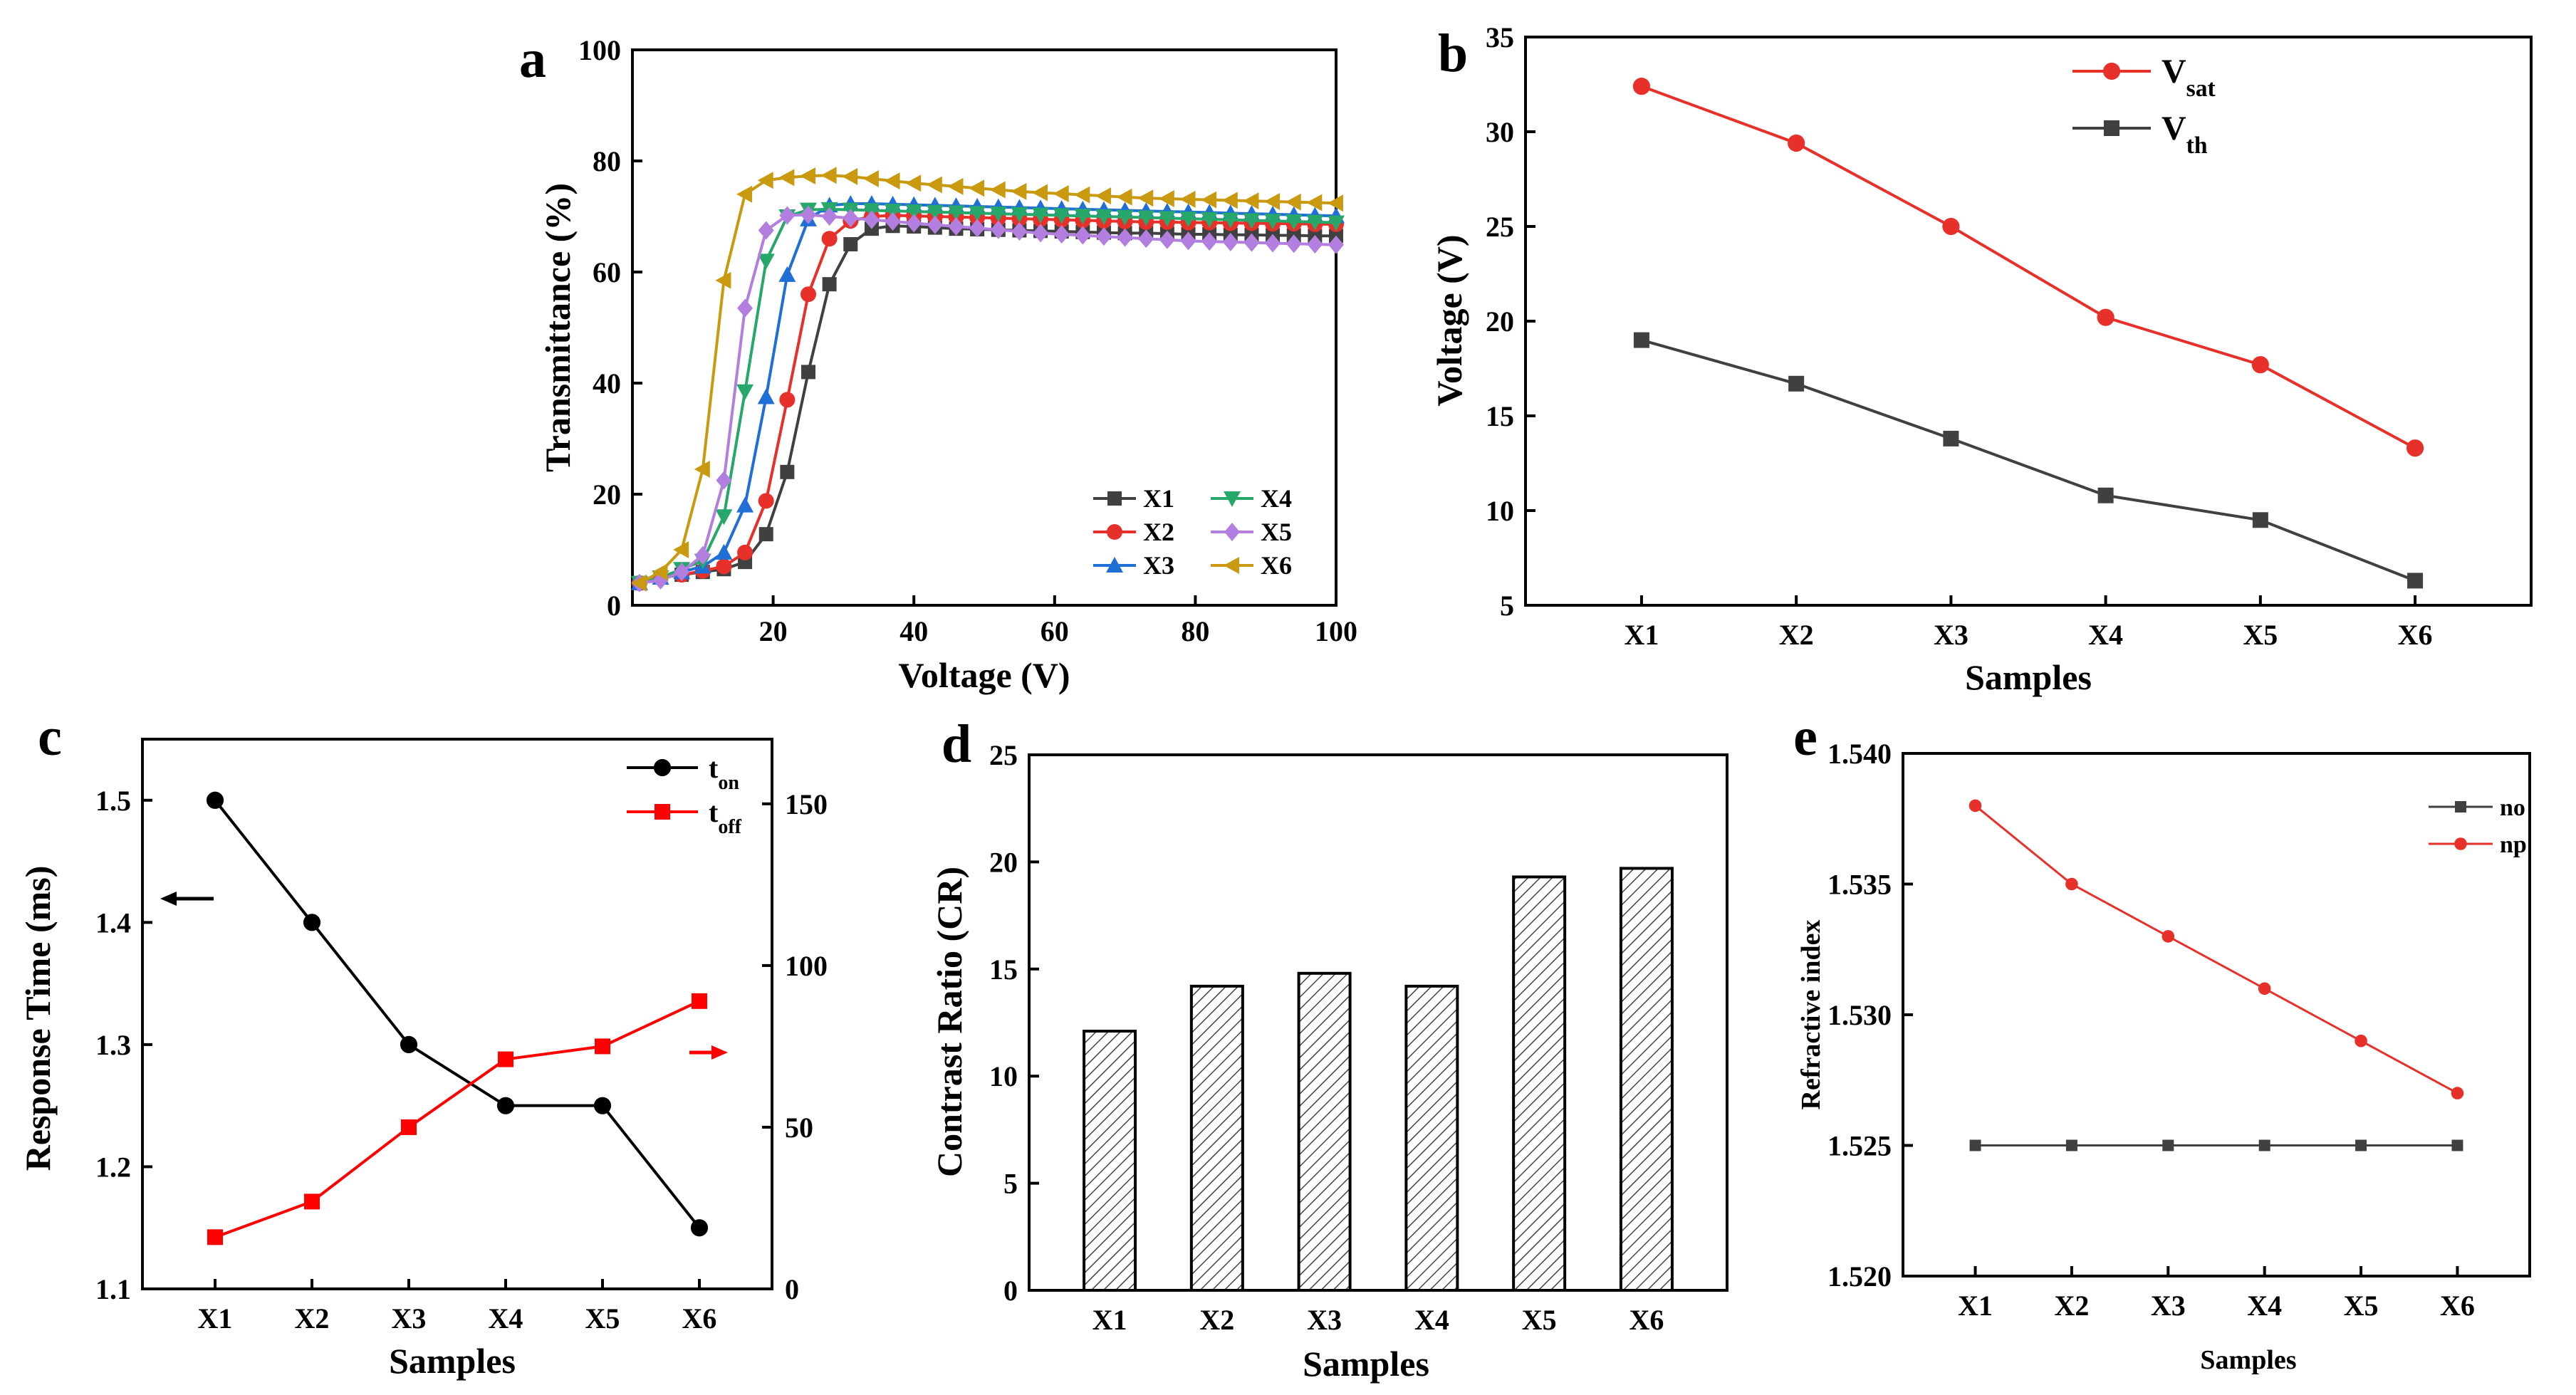  I want to click on legend-label-X2: X2, so click(1158, 532).